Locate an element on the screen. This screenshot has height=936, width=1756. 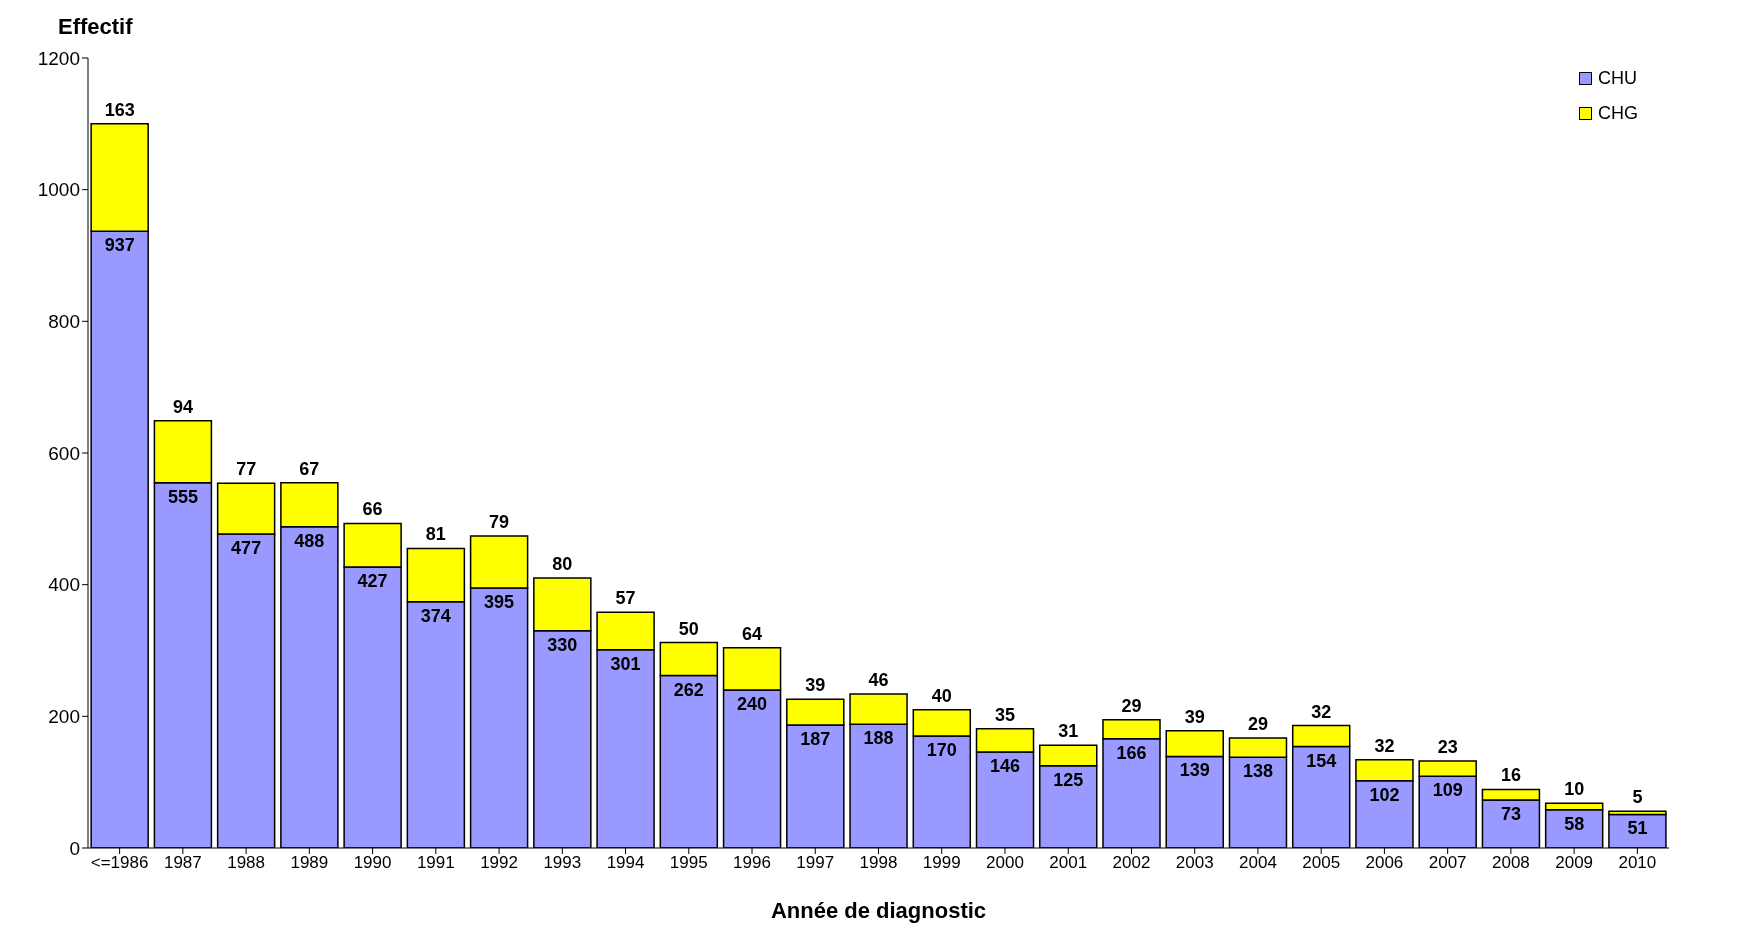
x-tick-label: 2005 is located at coordinates (1321, 863).